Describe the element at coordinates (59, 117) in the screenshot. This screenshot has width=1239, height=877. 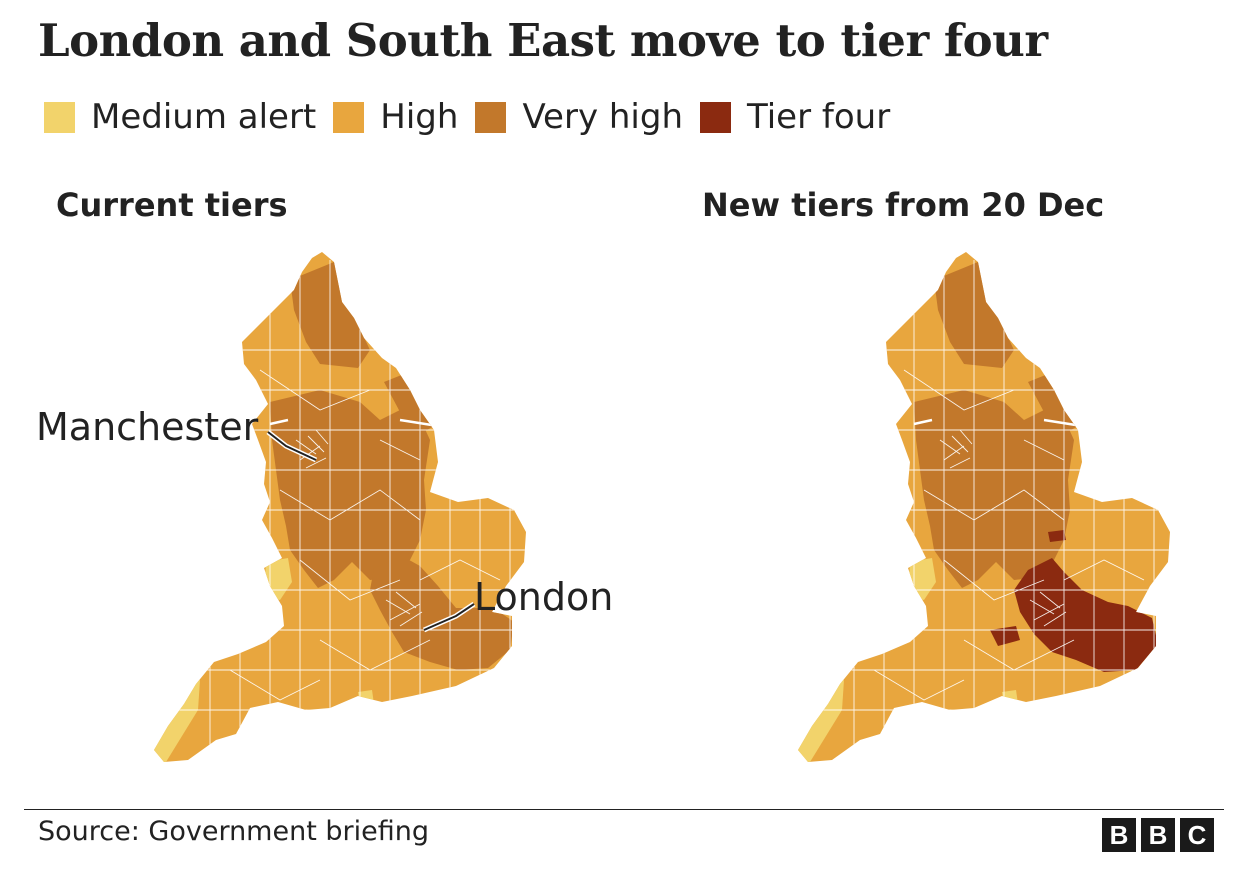
I see `legend-swatch-medium-alert` at that location.